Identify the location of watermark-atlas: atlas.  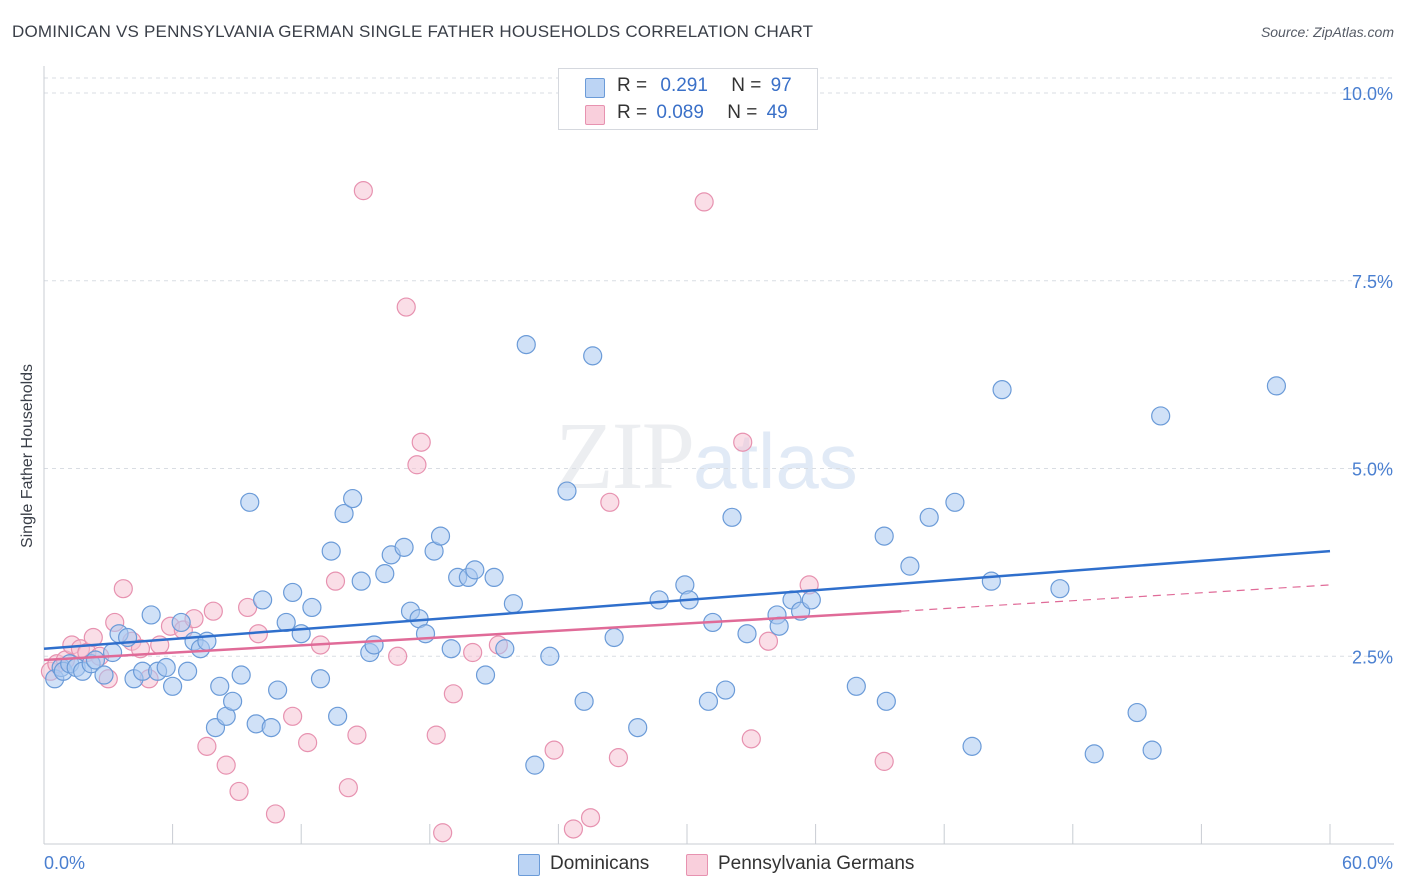
(775, 461).